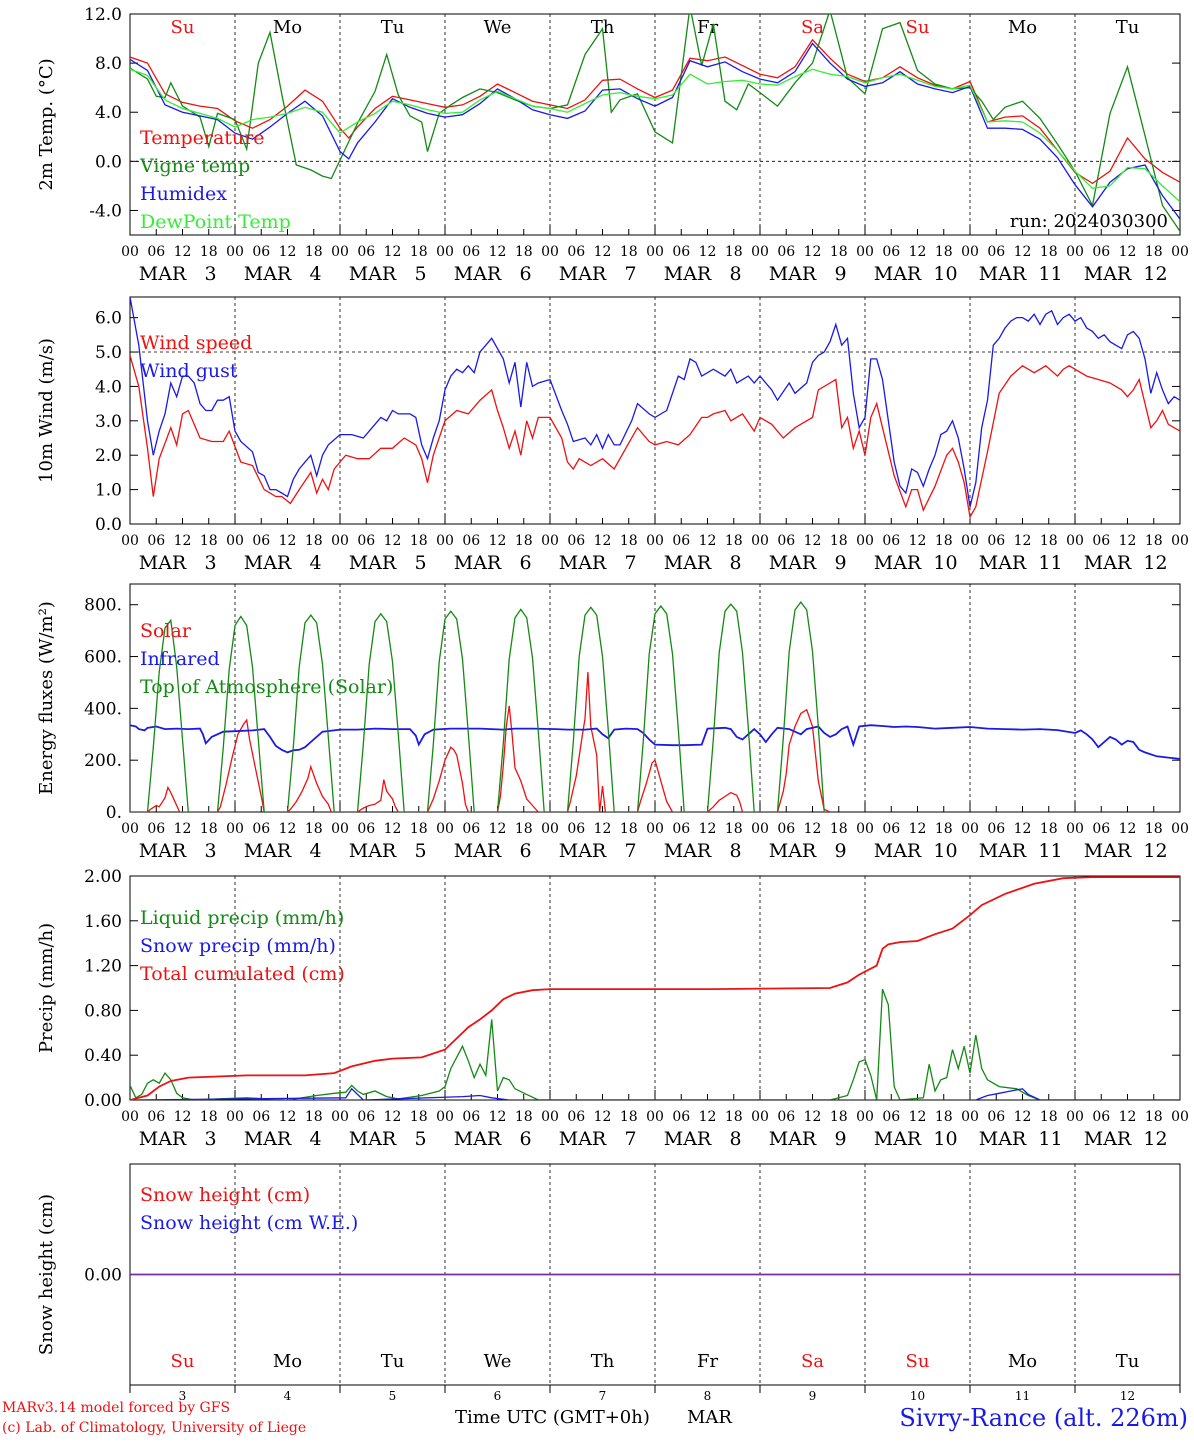  What do you see at coordinates (194, 166) in the screenshot?
I see `legend-entry: Vigne temp` at bounding box center [194, 166].